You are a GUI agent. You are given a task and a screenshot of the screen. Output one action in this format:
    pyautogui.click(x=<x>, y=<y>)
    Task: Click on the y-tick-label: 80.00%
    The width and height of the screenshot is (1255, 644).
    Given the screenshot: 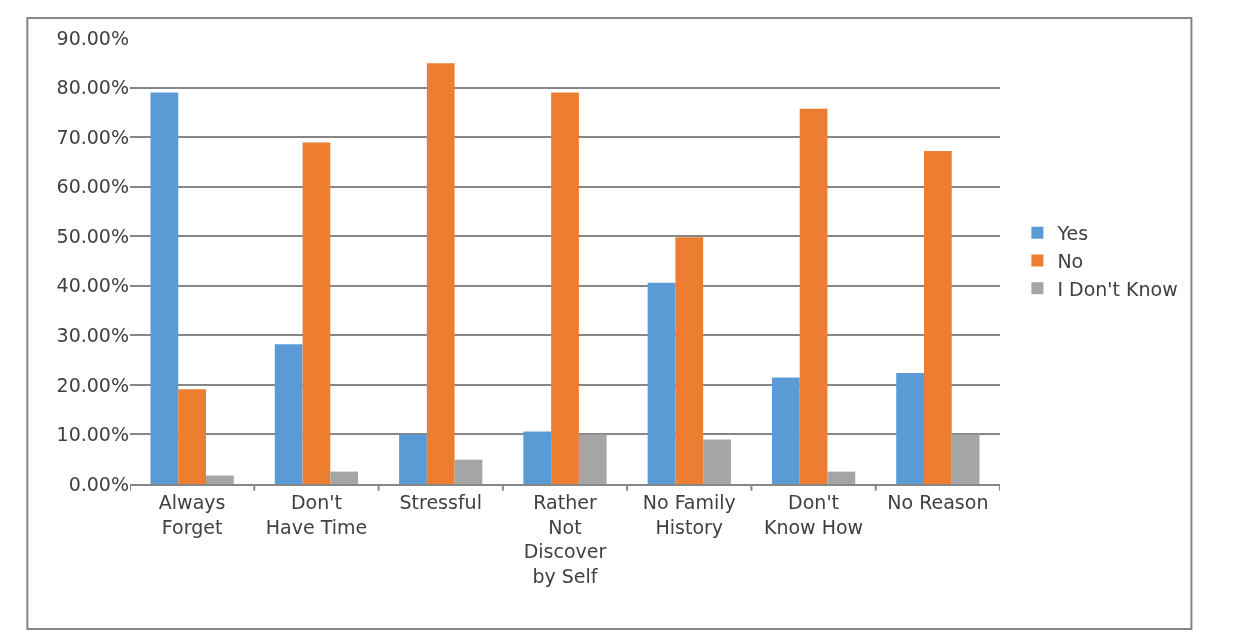 What is the action you would take?
    pyautogui.click(x=92, y=87)
    